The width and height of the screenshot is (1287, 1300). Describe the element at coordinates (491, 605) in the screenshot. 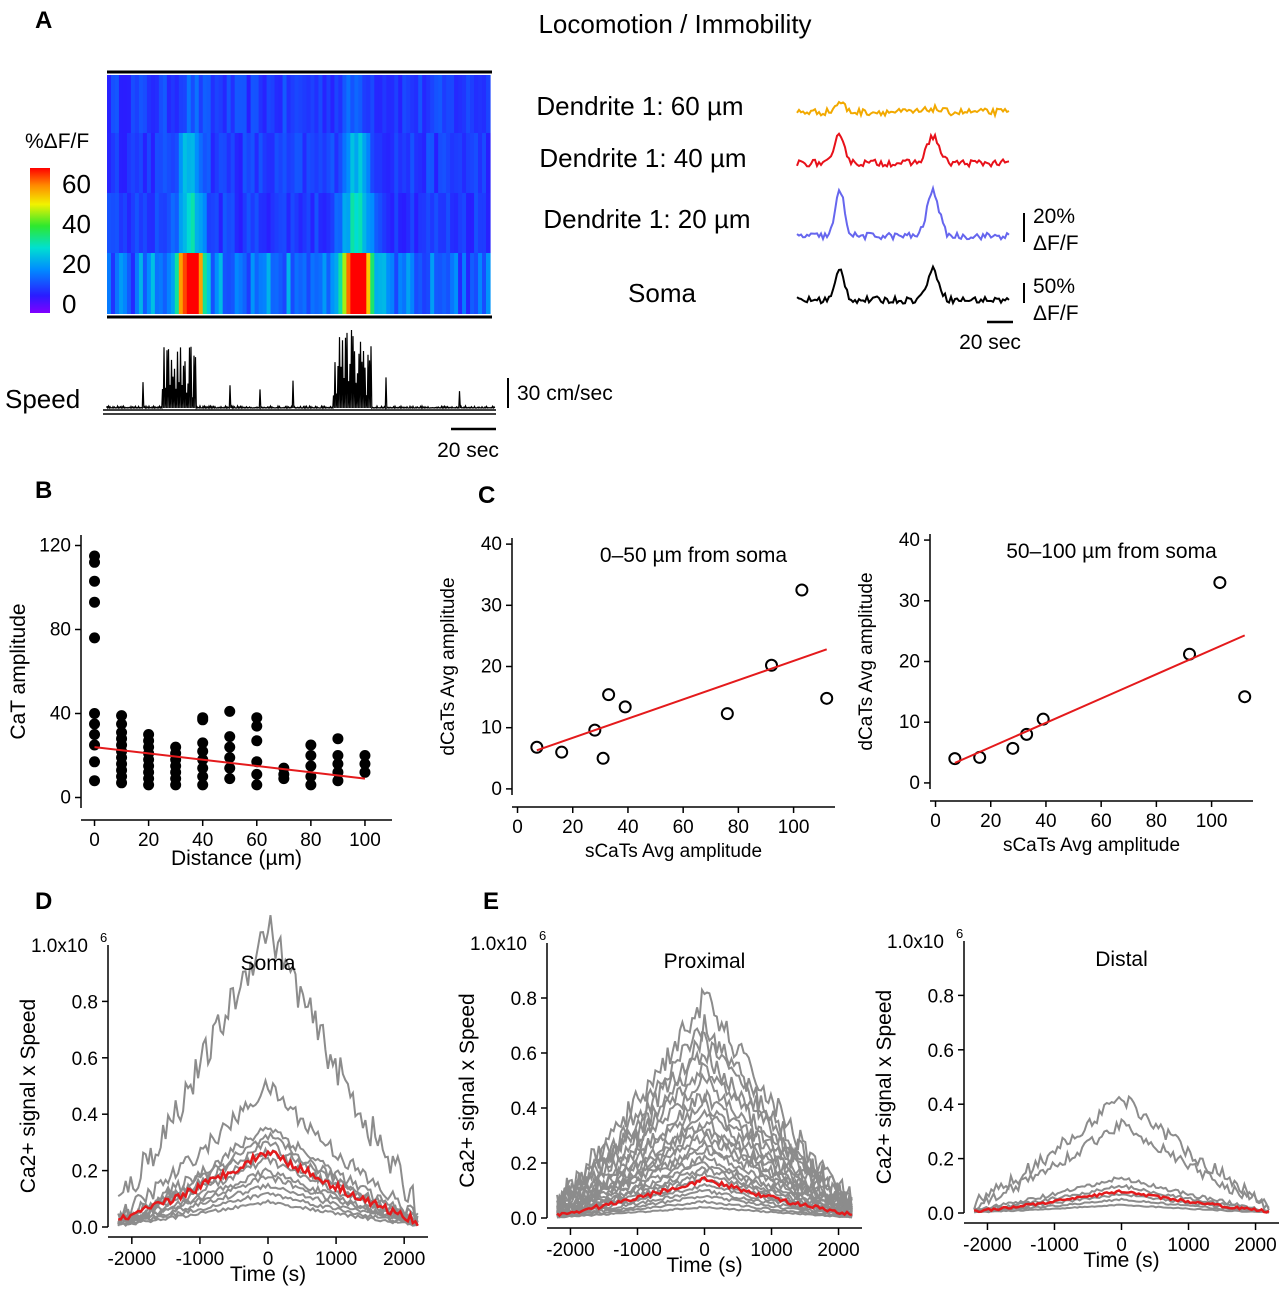

I see `y-tick-label: 30` at that location.